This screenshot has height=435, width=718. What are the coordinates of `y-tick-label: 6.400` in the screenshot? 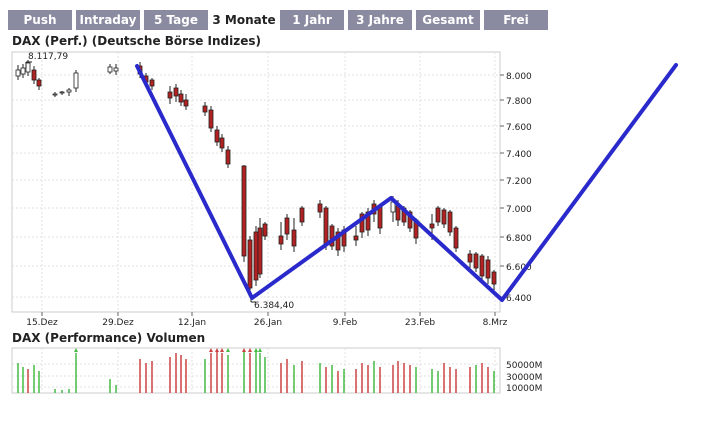 It's located at (519, 299).